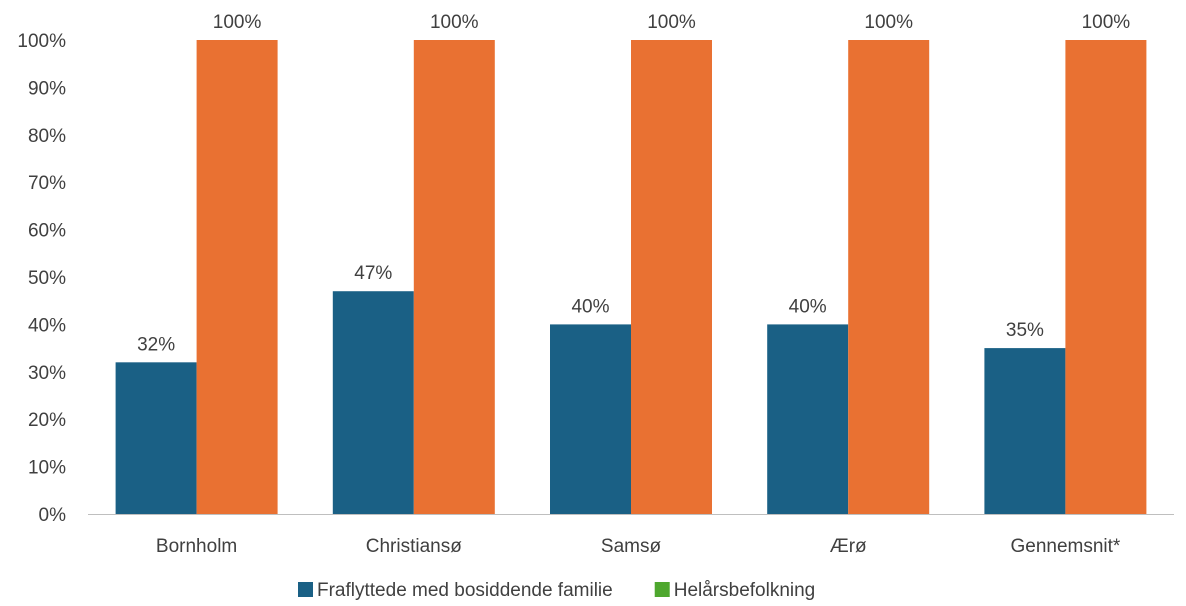  What do you see at coordinates (41, 41) in the screenshot?
I see `y-tick-label: 100%` at bounding box center [41, 41].